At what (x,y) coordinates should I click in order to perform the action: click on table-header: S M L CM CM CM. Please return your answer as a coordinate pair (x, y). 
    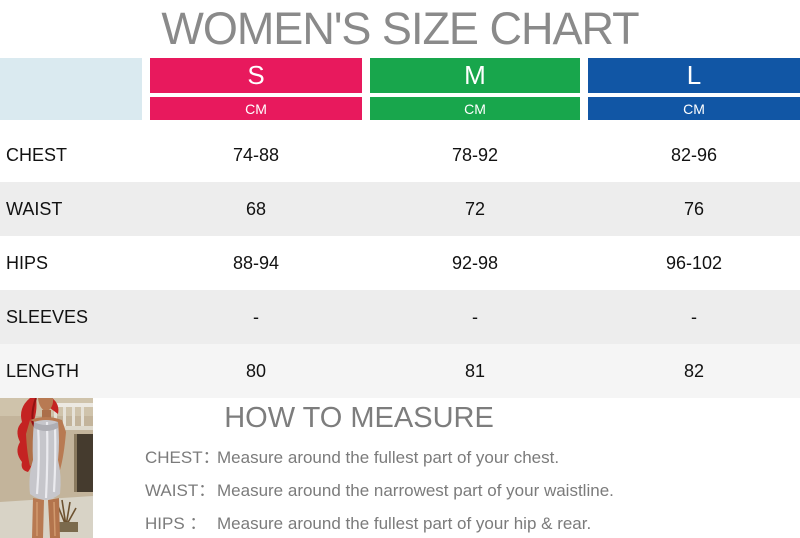
    Looking at the image, I should click on (400, 89).